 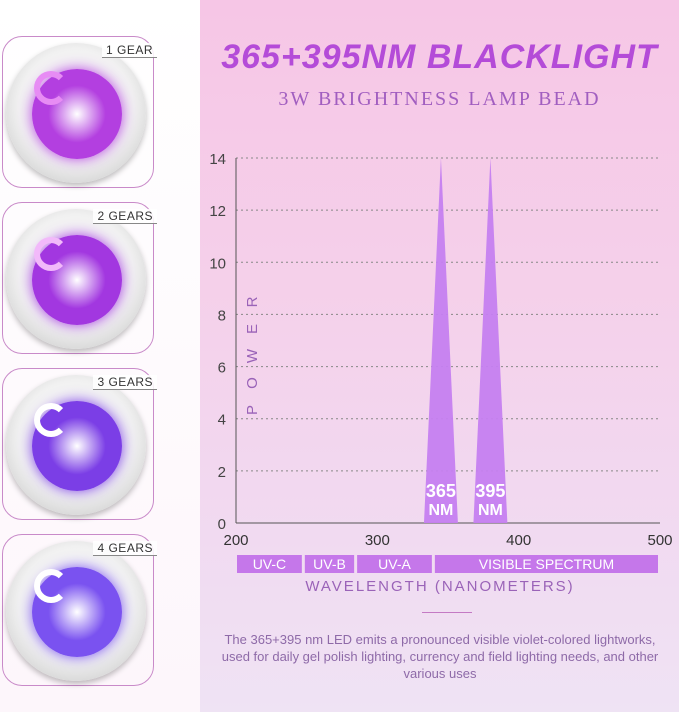 What do you see at coordinates (252, 410) in the screenshot?
I see `y-axis-label-letter: P` at bounding box center [252, 410].